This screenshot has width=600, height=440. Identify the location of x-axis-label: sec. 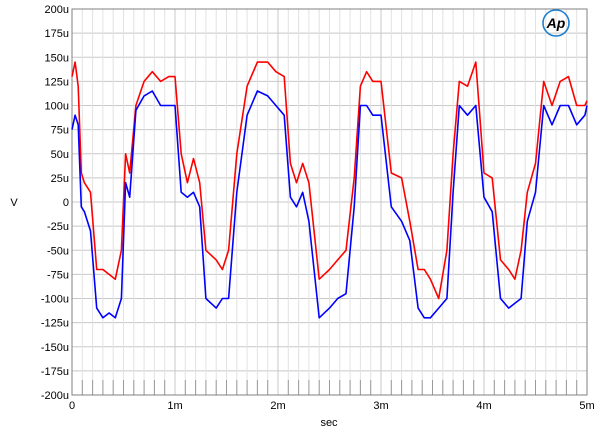
(329, 423).